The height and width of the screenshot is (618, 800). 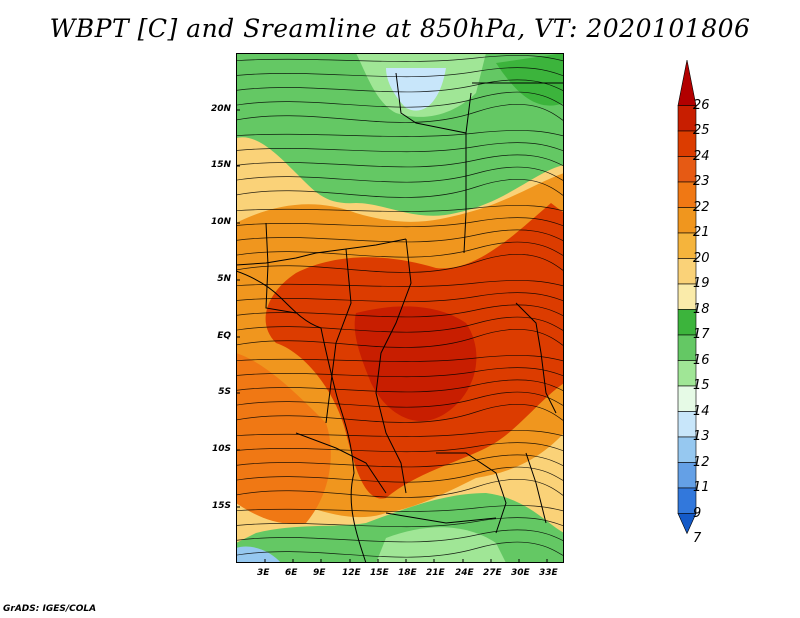 What do you see at coordinates (701, 436) in the screenshot?
I see `colorbar-label: 13` at bounding box center [701, 436].